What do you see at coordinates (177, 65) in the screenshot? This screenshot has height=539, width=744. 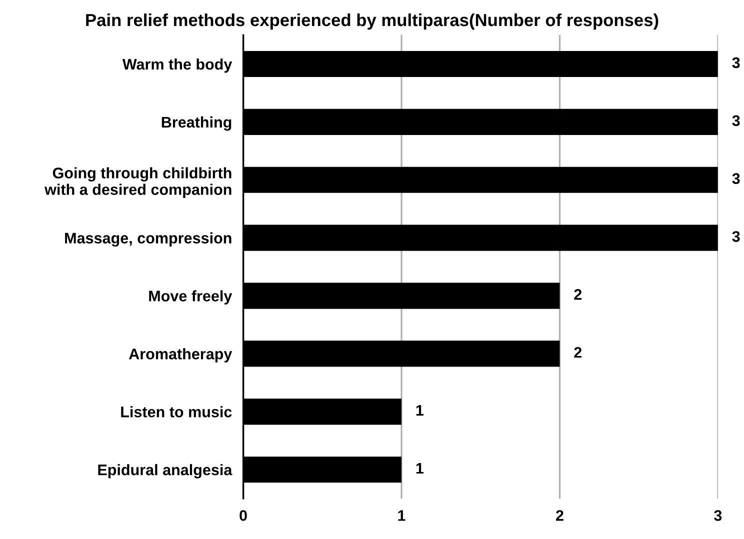 I see `y-tick-label: Warm the body` at bounding box center [177, 65].